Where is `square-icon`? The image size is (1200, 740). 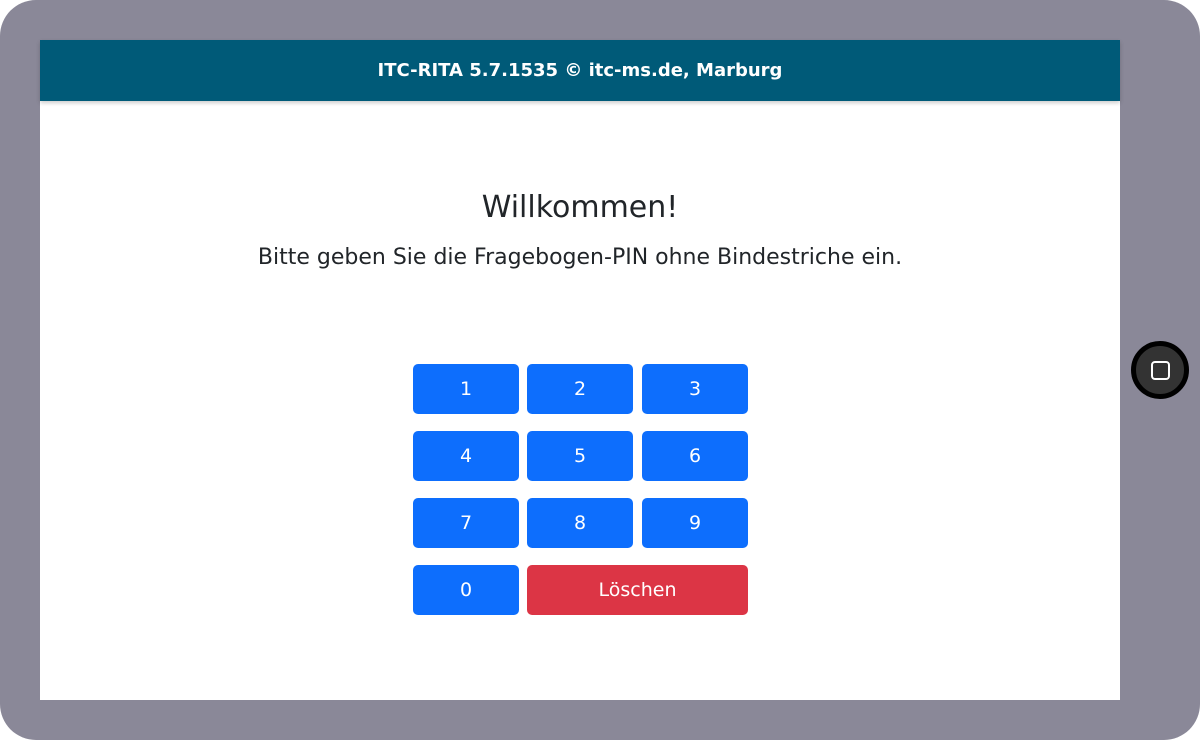 square-icon is located at coordinates (1160, 370).